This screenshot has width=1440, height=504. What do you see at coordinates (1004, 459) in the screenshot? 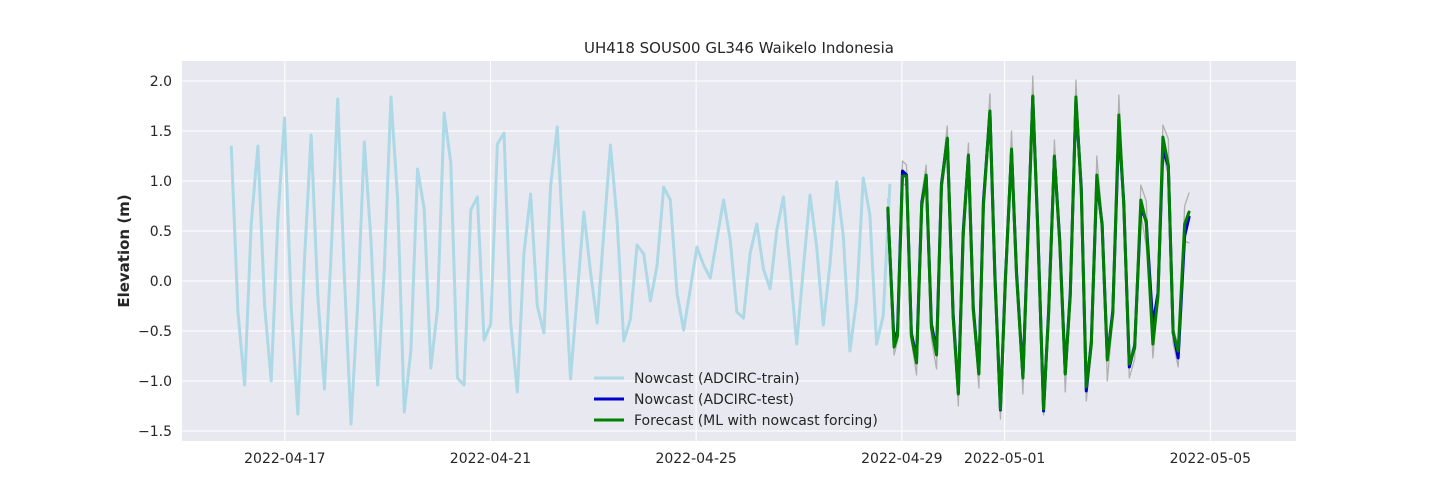
I see `x-tick-label: 2022-05-01` at bounding box center [1004, 459].